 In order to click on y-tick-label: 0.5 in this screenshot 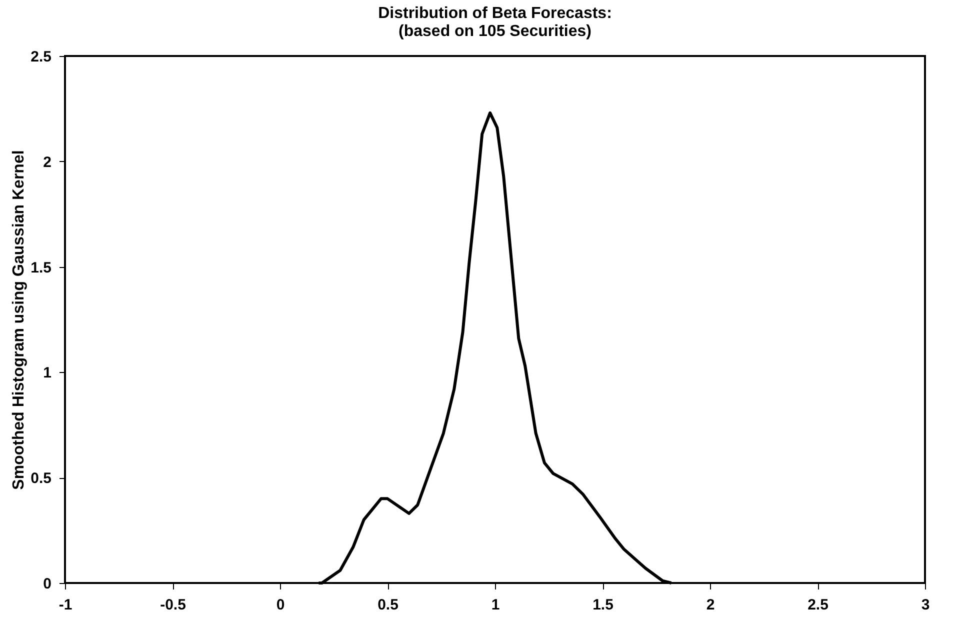, I will do `click(41, 479)`.